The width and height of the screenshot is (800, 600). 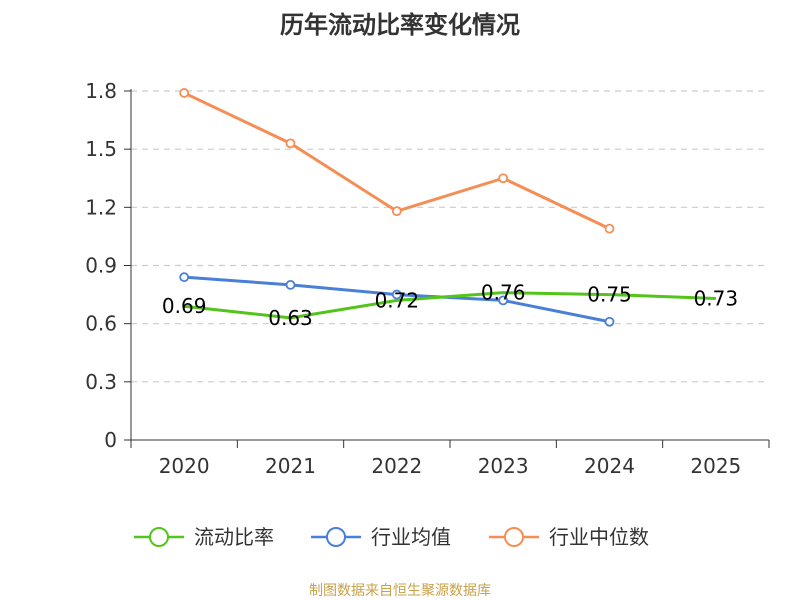 What do you see at coordinates (716, 298) in the screenshot?
I see `data-label: 0.73` at bounding box center [716, 298].